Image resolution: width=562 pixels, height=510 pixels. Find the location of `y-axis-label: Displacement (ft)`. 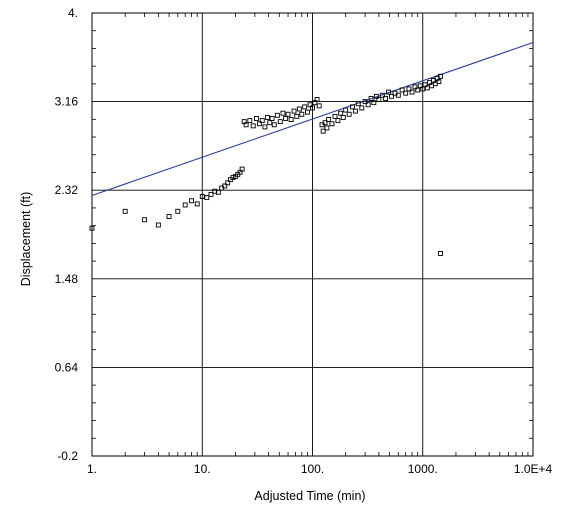

y-axis-label: Displacement (ft) is located at coordinates (26, 239).